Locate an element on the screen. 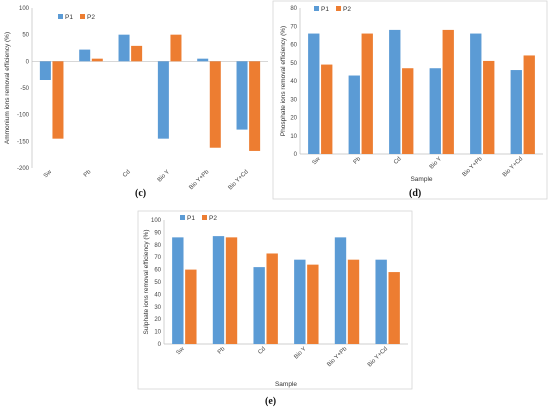 The image size is (550, 409). panel-label-e: (e) is located at coordinates (270, 401).